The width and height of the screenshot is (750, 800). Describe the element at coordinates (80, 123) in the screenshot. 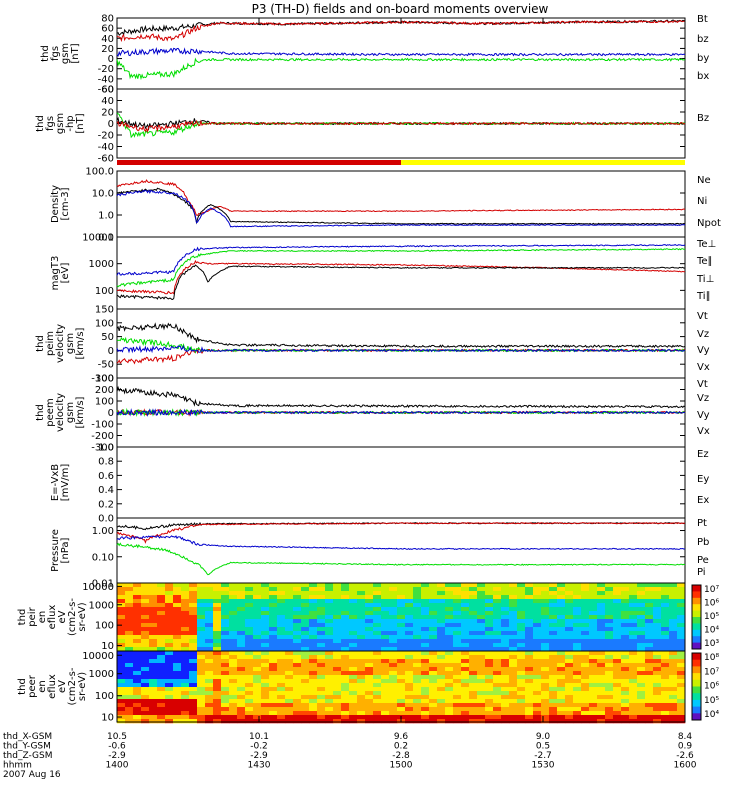

I see `y-label-line: [nT]` at that location.